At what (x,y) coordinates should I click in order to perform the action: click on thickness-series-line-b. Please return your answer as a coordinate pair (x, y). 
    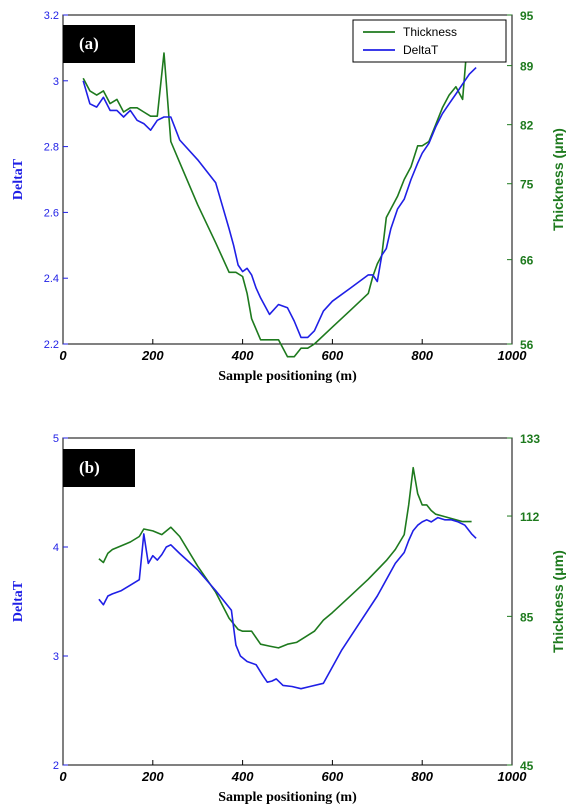
    Looking at the image, I should click on (285, 557).